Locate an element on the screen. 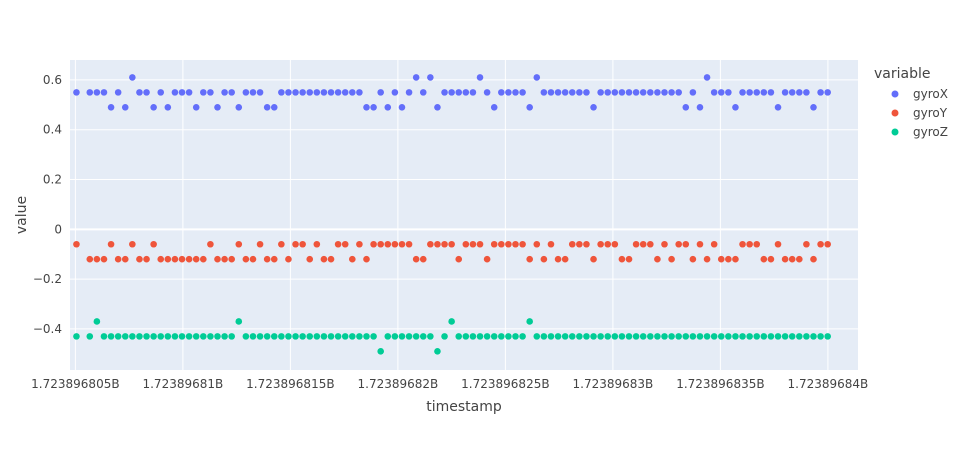 The image size is (967, 450). legend-label: gyroY is located at coordinates (930, 113).